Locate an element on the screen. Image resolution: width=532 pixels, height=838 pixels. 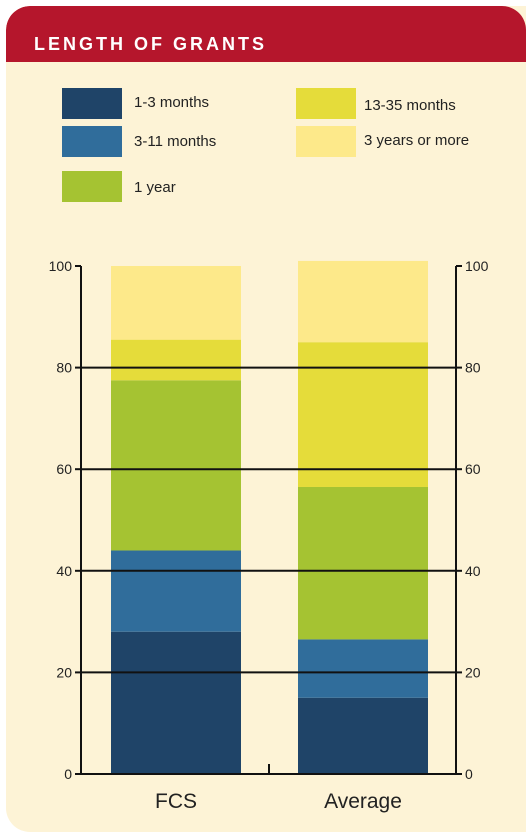
left-tick-label-20: 20 is located at coordinates (64, 672).